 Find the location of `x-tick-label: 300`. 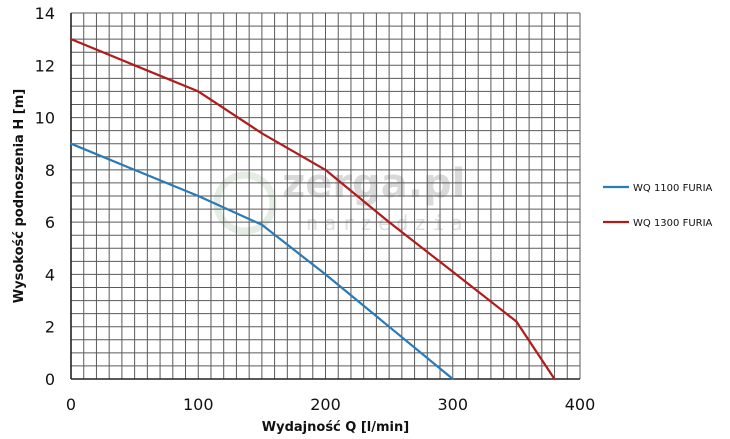

x-tick-label: 300 is located at coordinates (452, 404).